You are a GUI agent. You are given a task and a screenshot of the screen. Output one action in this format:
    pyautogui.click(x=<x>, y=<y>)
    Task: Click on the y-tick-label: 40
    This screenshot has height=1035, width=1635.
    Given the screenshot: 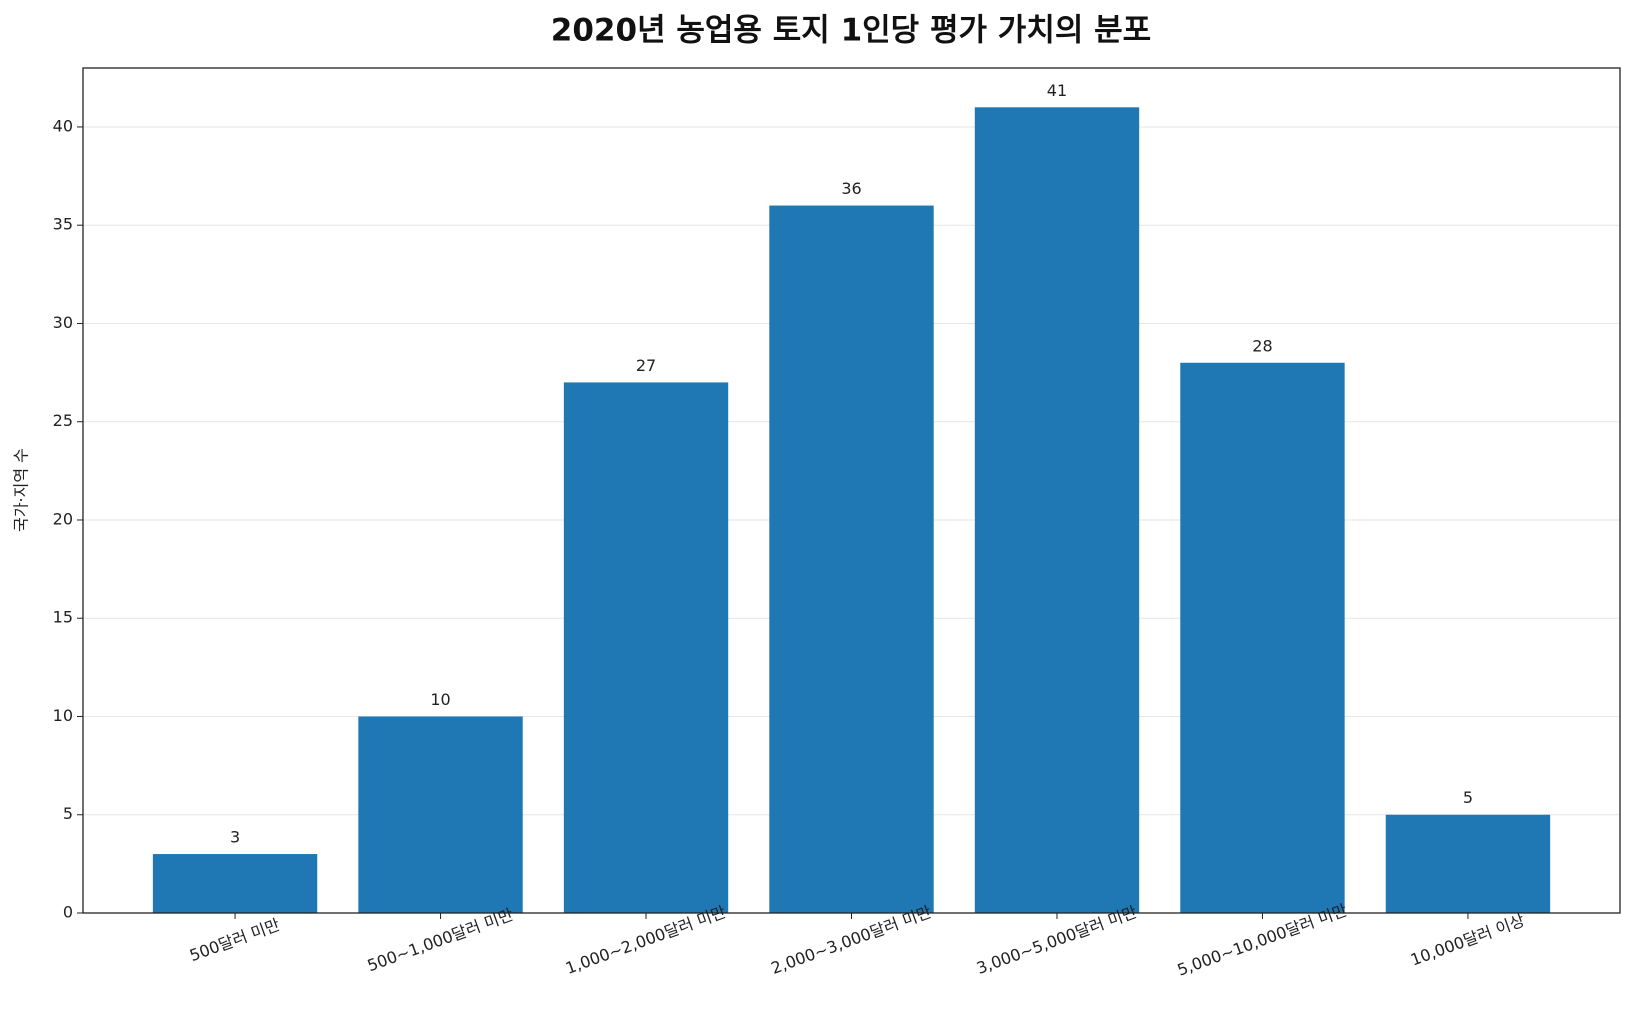 What is the action you would take?
    pyautogui.click(x=63, y=125)
    